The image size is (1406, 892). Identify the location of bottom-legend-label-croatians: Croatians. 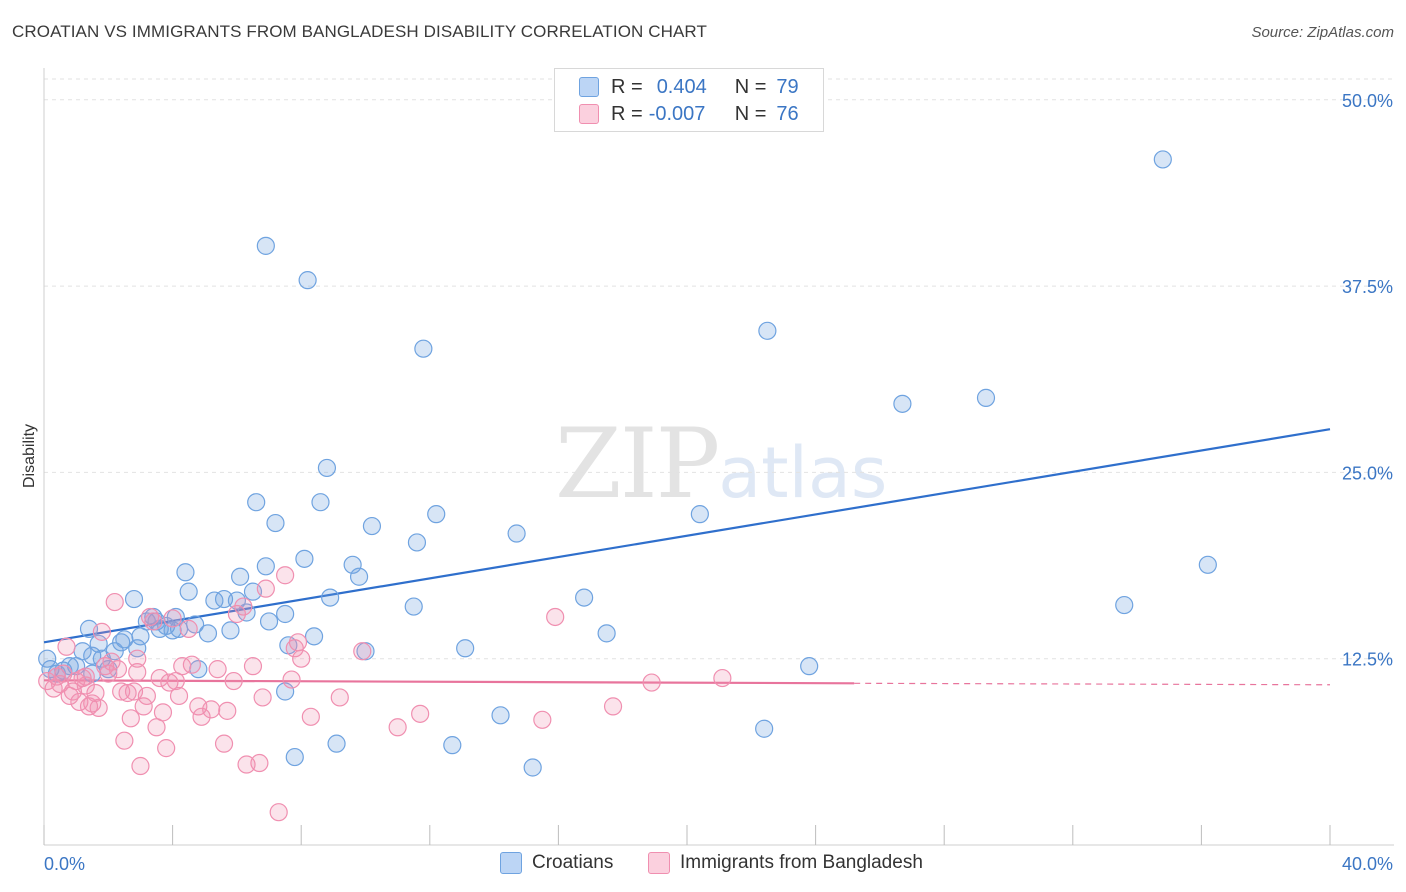
(573, 862).